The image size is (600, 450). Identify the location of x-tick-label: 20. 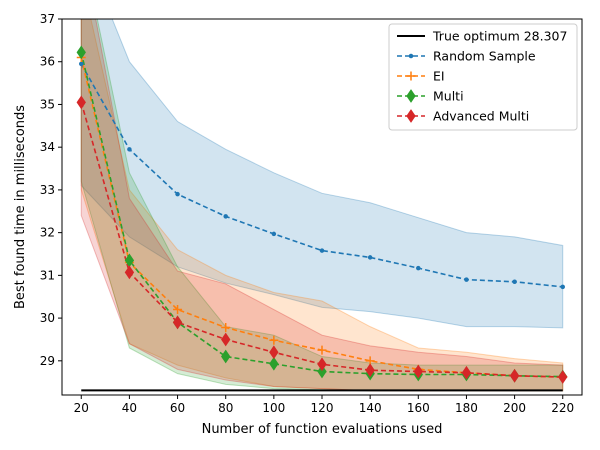
(81, 408).